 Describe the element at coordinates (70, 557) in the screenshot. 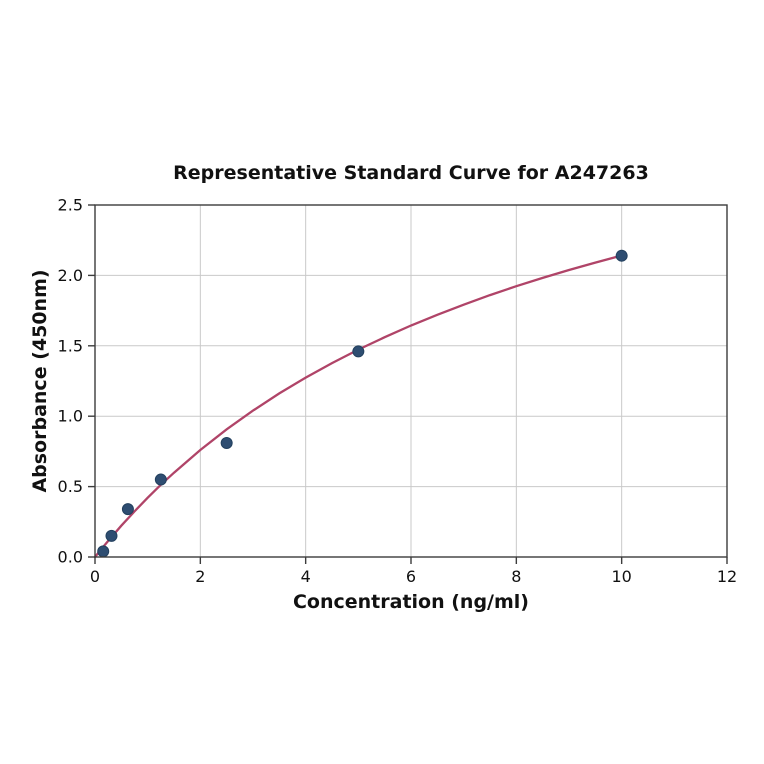

I see `y-tick-label: 0.0` at that location.